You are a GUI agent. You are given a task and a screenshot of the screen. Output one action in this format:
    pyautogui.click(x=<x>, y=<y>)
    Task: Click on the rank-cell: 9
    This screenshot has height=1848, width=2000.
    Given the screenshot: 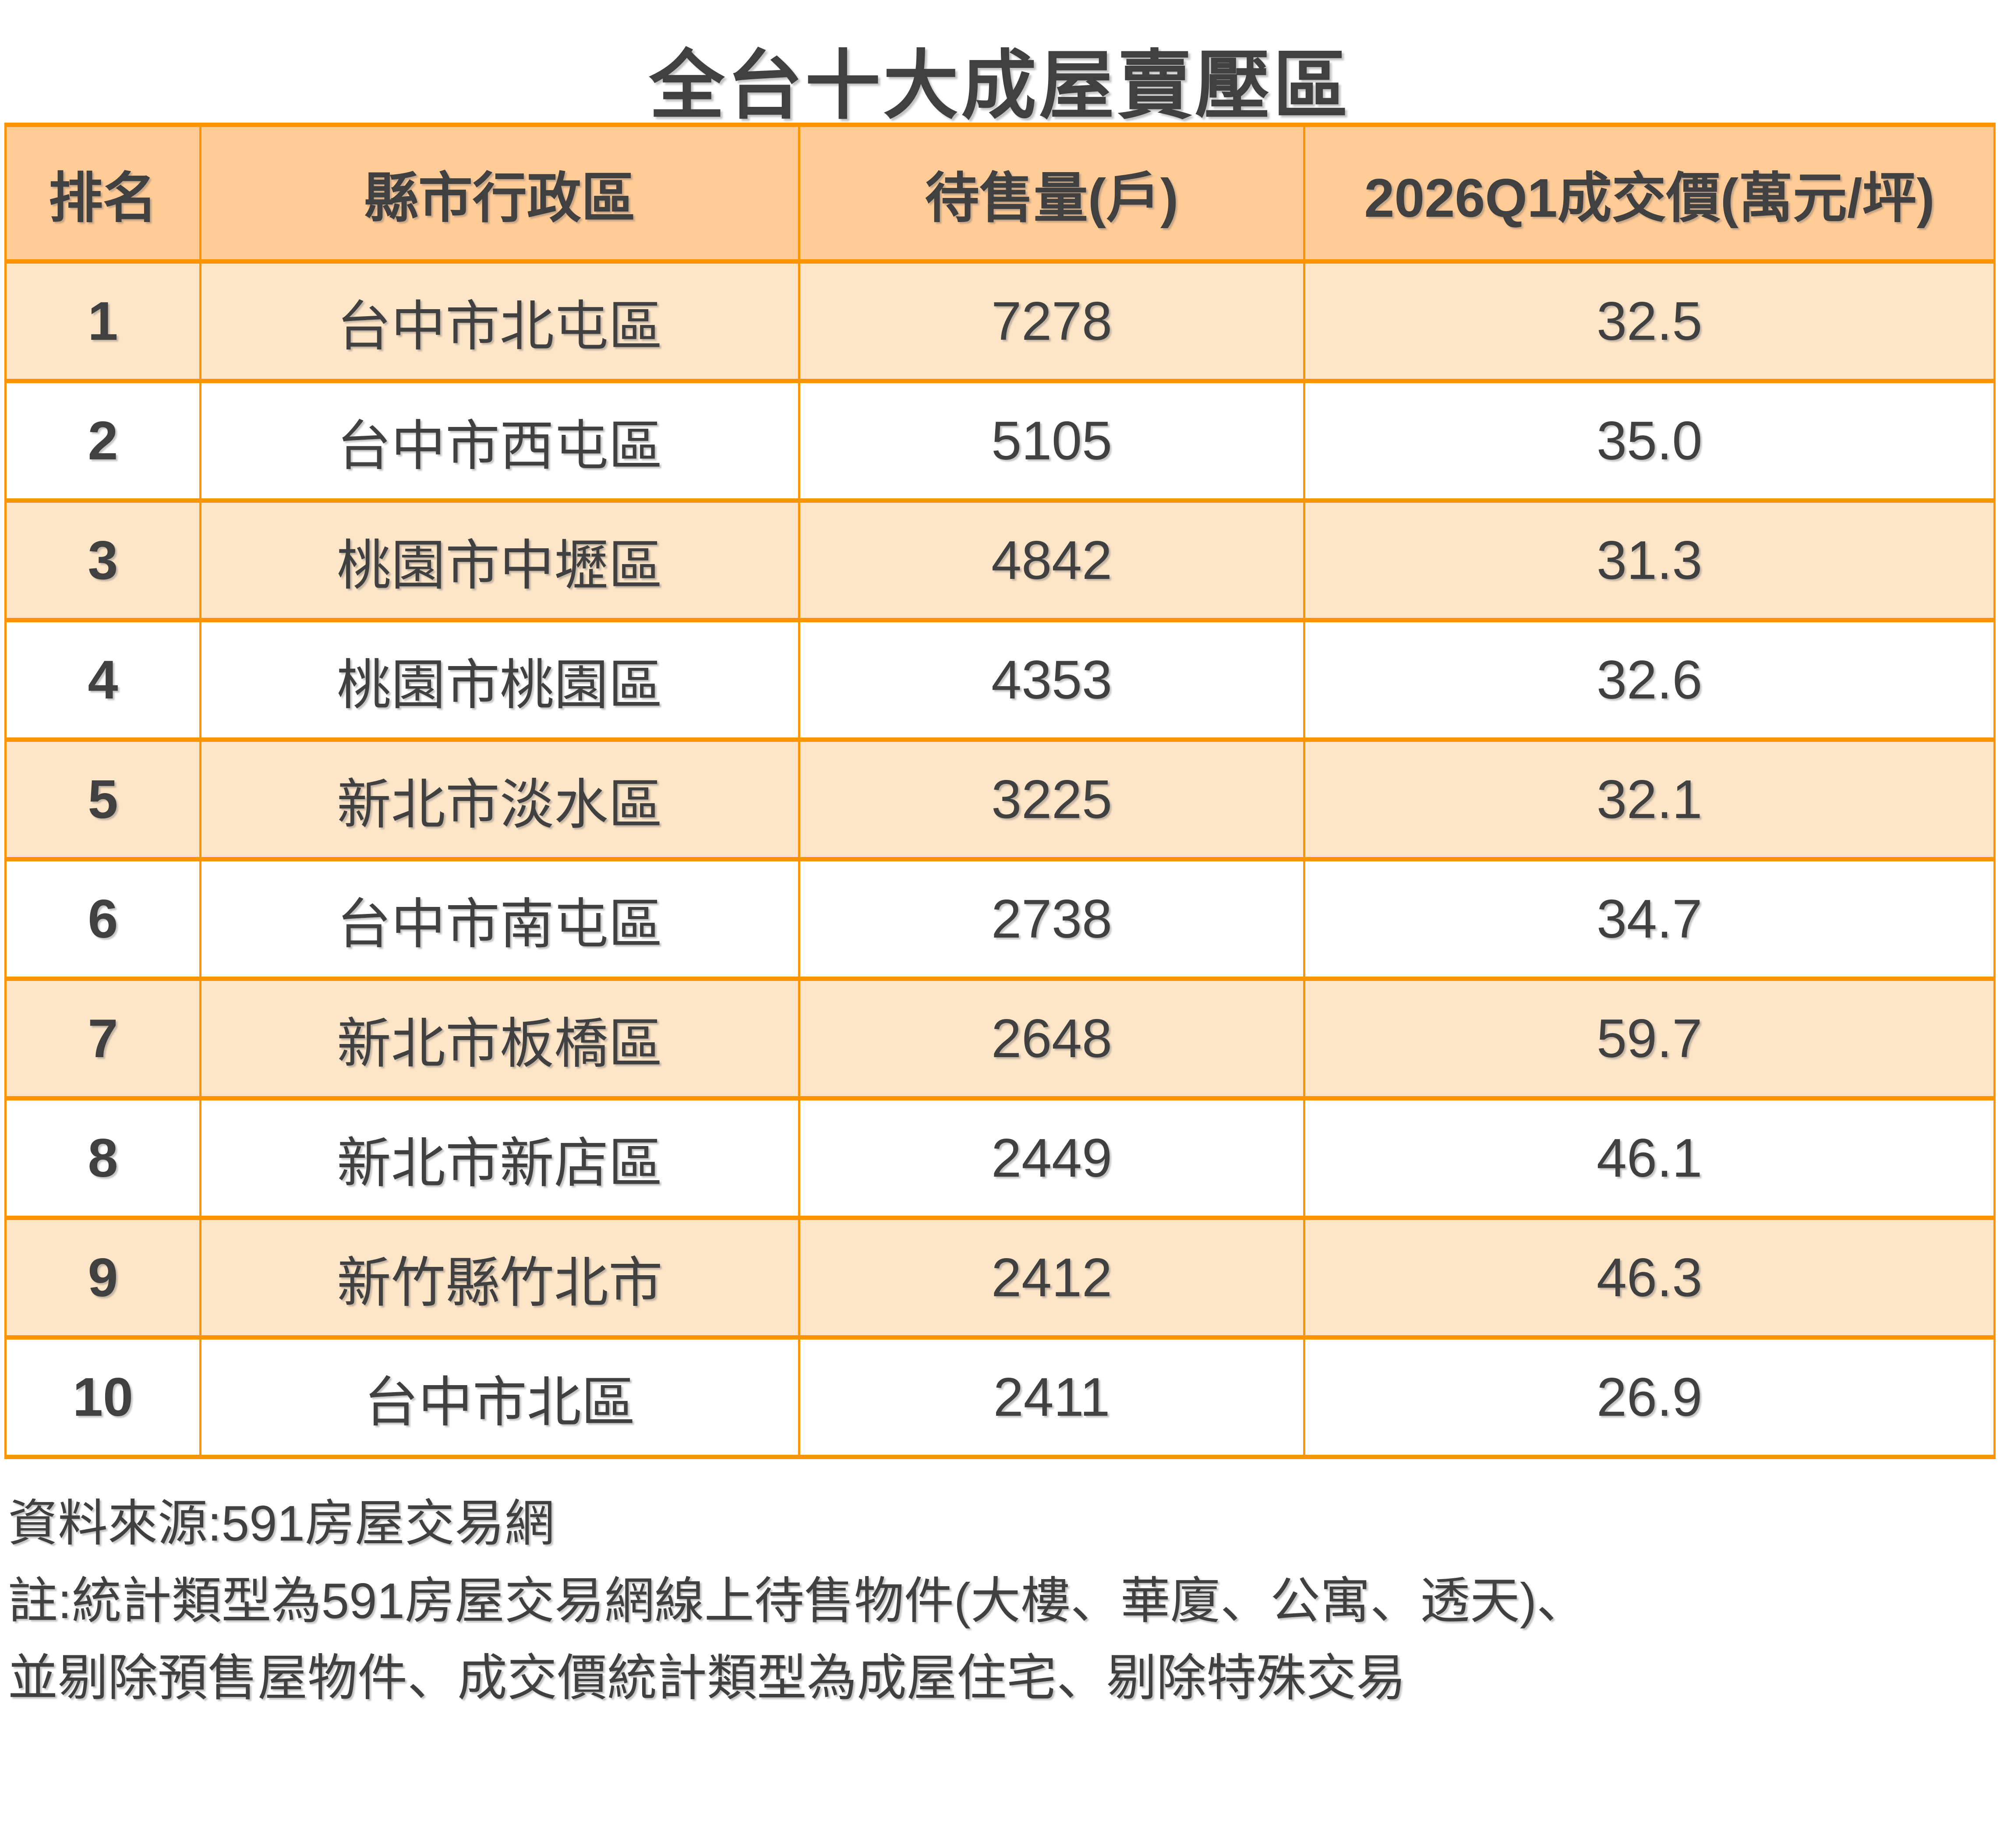 What is the action you would take?
    pyautogui.click(x=103, y=1278)
    